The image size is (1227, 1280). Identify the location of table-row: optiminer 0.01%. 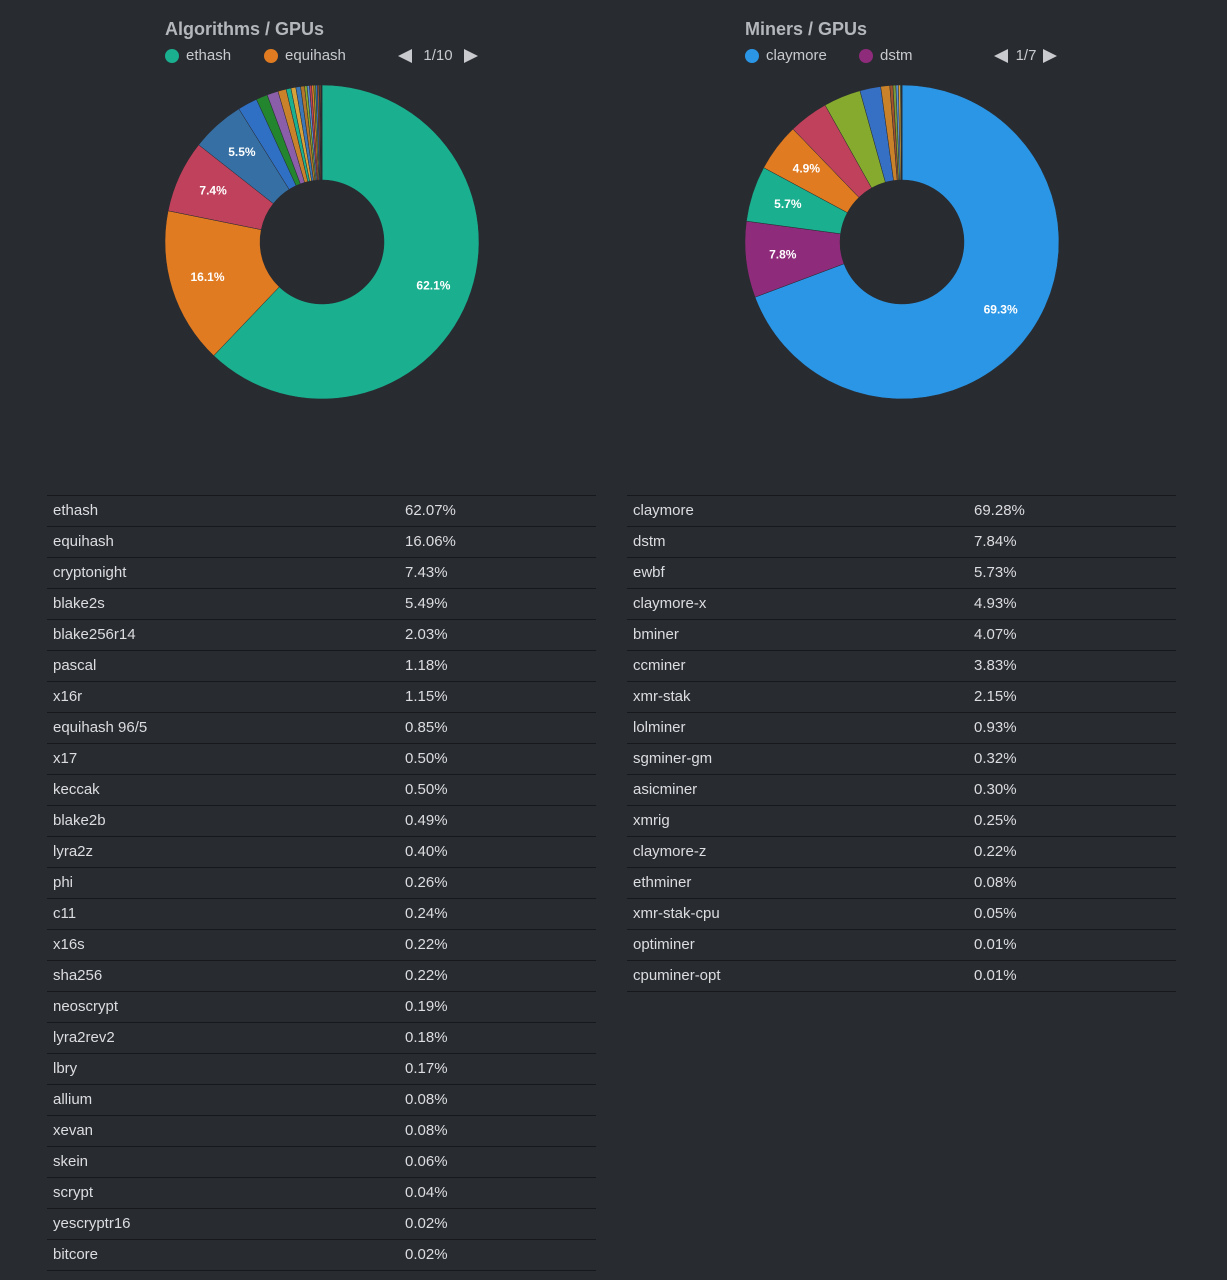
(901, 945).